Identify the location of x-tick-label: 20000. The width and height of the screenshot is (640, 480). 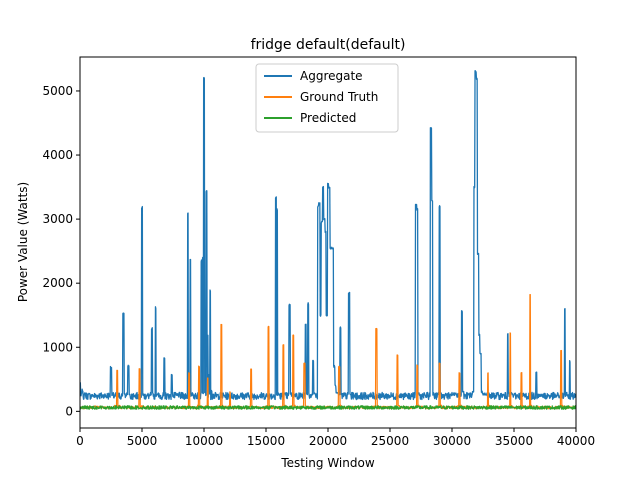
(328, 441).